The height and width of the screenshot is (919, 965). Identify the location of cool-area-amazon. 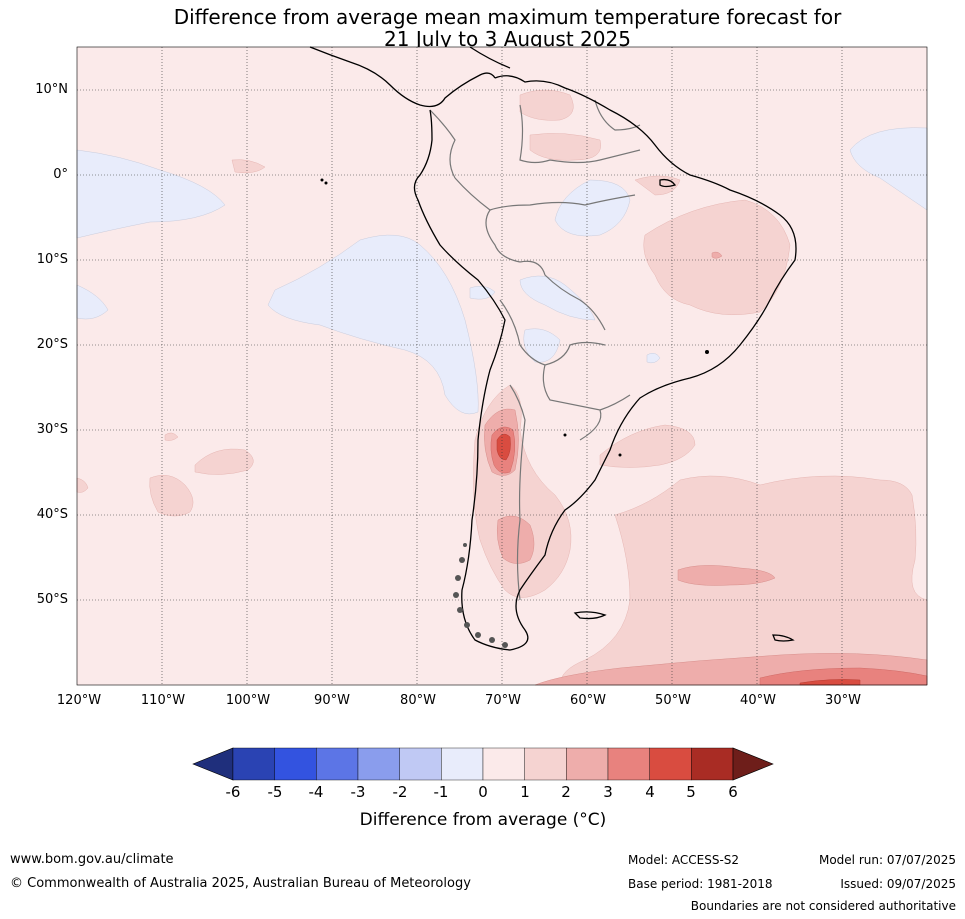
(592, 208).